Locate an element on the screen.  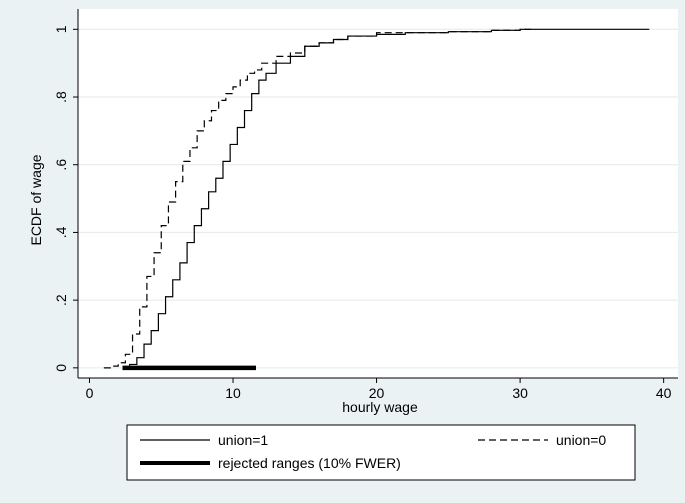
y-tick-label: 0 is located at coordinates (61, 368).